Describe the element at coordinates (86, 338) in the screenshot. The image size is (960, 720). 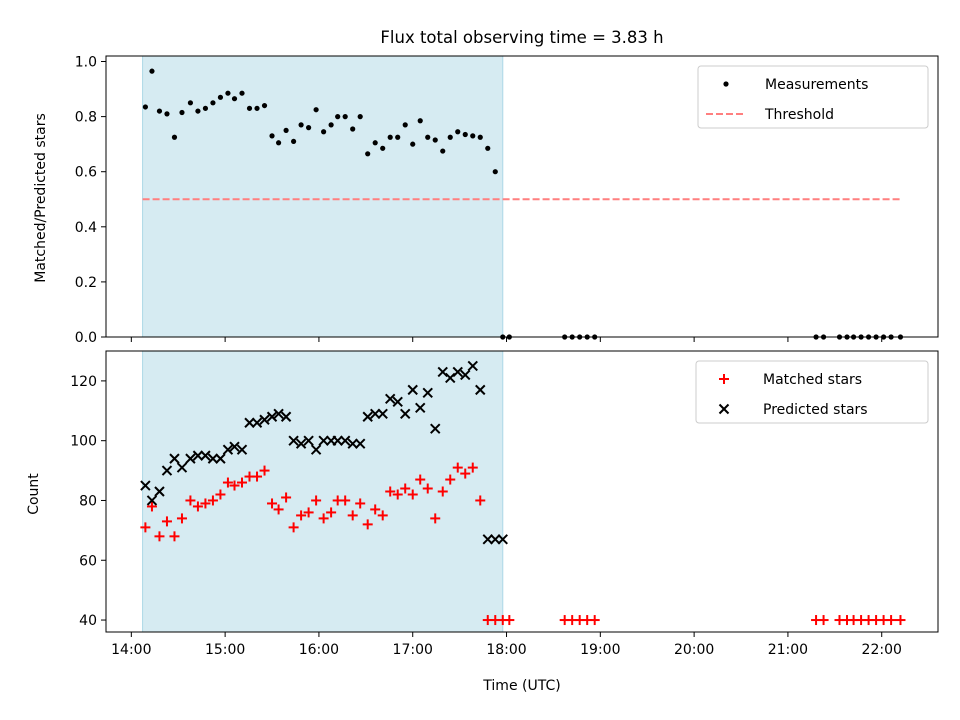
I see `top-y-tick-label: 0.0` at that location.